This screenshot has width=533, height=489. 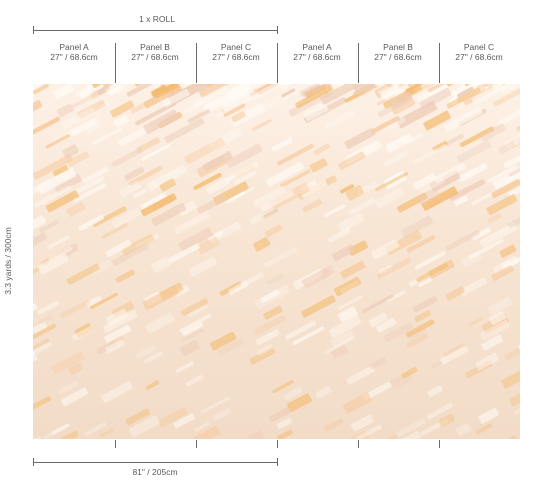 What do you see at coordinates (155, 462) in the screenshot?
I see `width-dimension-line` at bounding box center [155, 462].